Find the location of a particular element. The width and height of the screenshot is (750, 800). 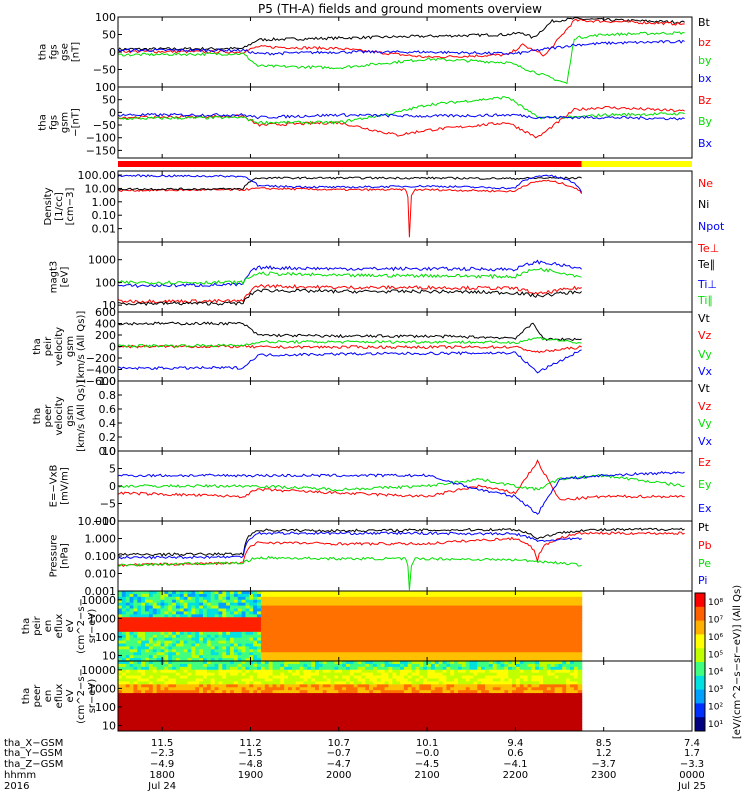

series-Pi-line is located at coordinates (349, 545).